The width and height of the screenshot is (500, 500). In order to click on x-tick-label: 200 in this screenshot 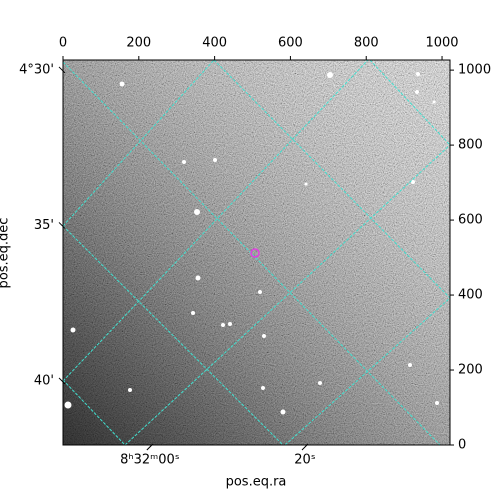, I will do `click(138, 43)`.